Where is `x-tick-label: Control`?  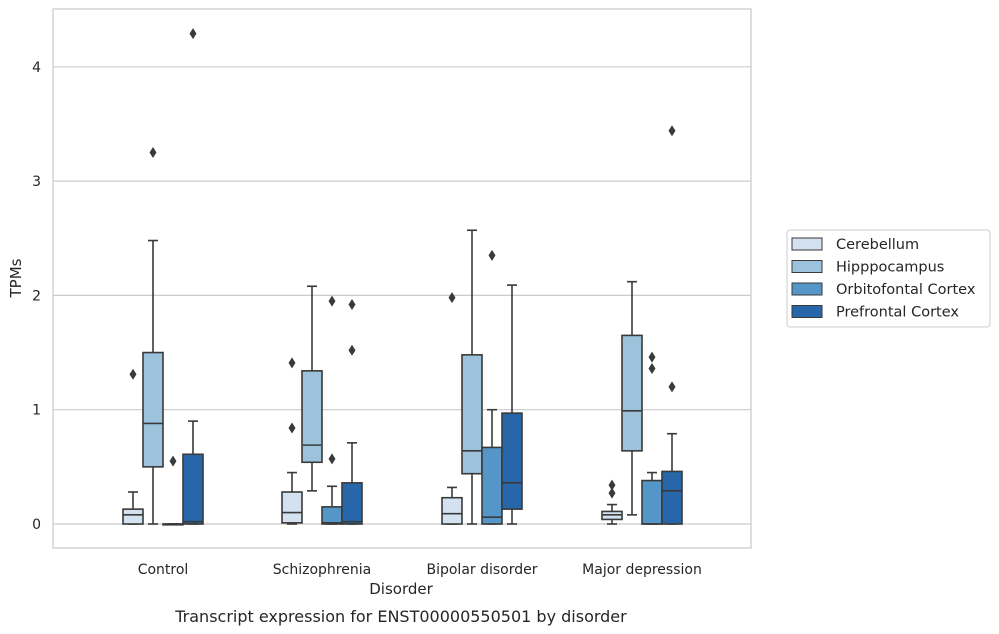
x-tick-label: Control is located at coordinates (163, 570).